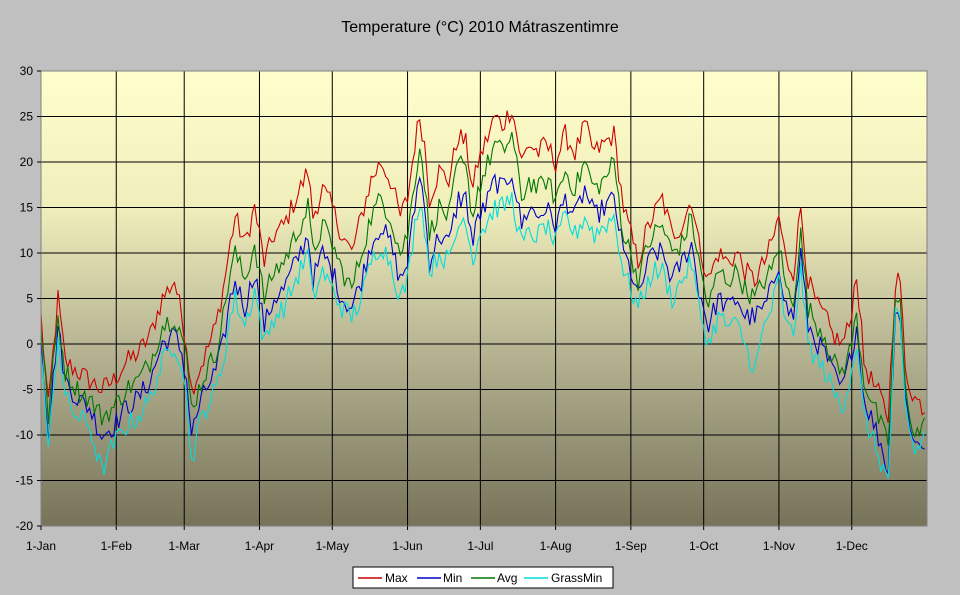  I want to click on legend: Max Min Avg GrassMin, so click(483, 577).